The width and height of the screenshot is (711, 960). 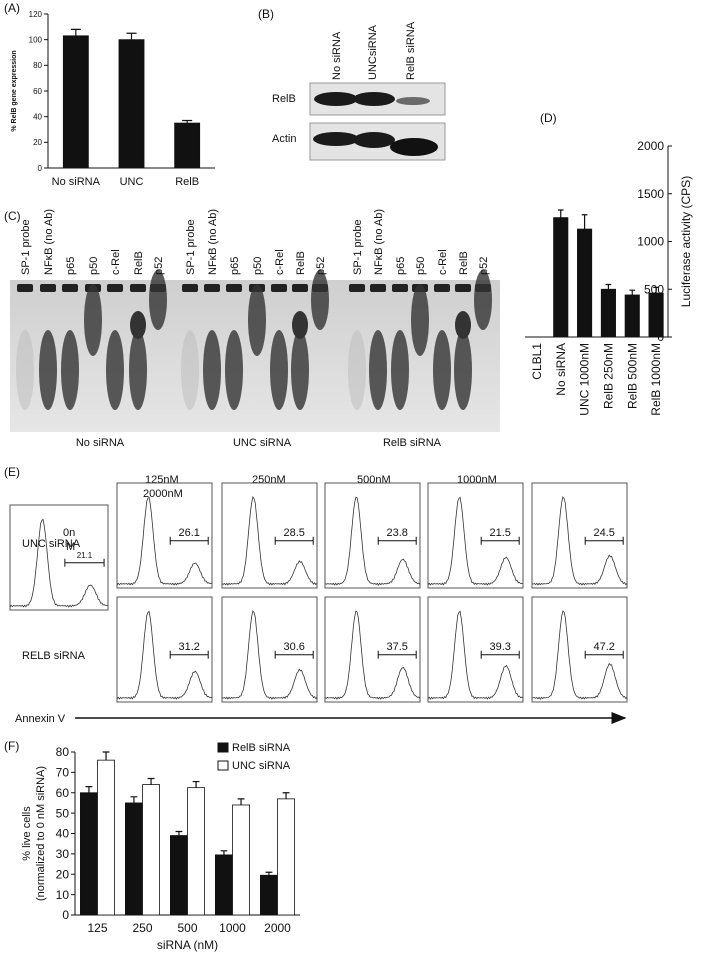 What do you see at coordinates (632, 376) in the screenshot?
I see `x-tick-label: RelB 500nM` at bounding box center [632, 376].